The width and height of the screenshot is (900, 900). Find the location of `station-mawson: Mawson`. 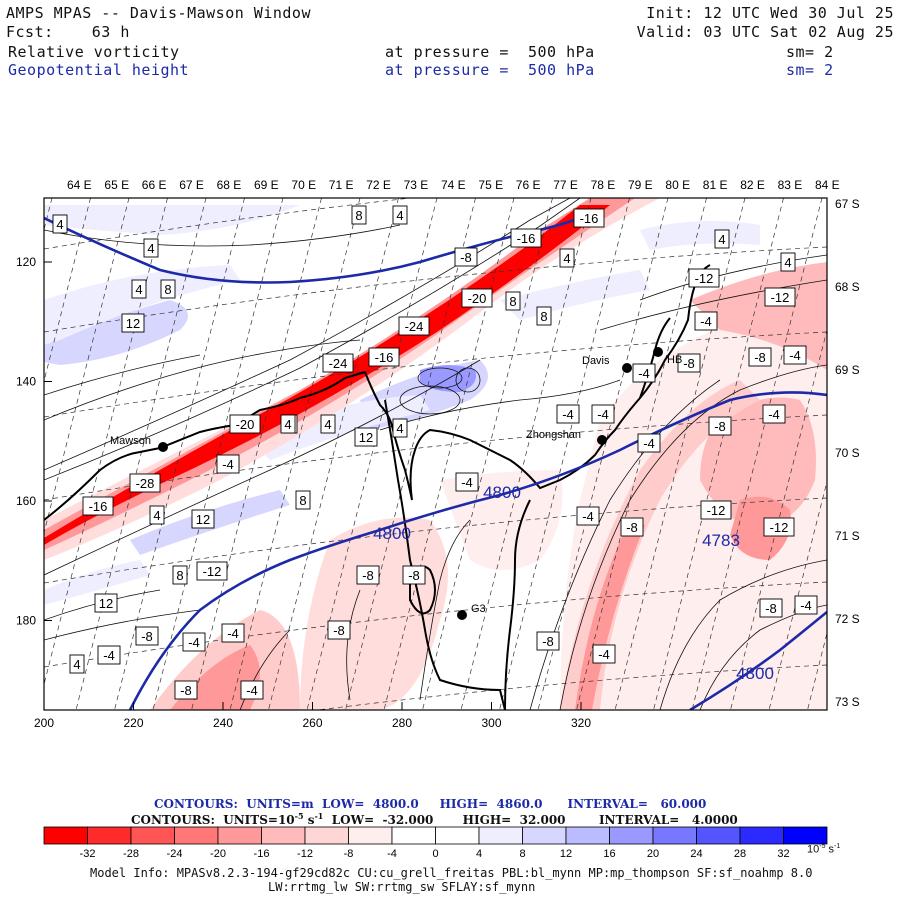

station-mawson: Mawson is located at coordinates (139, 443).